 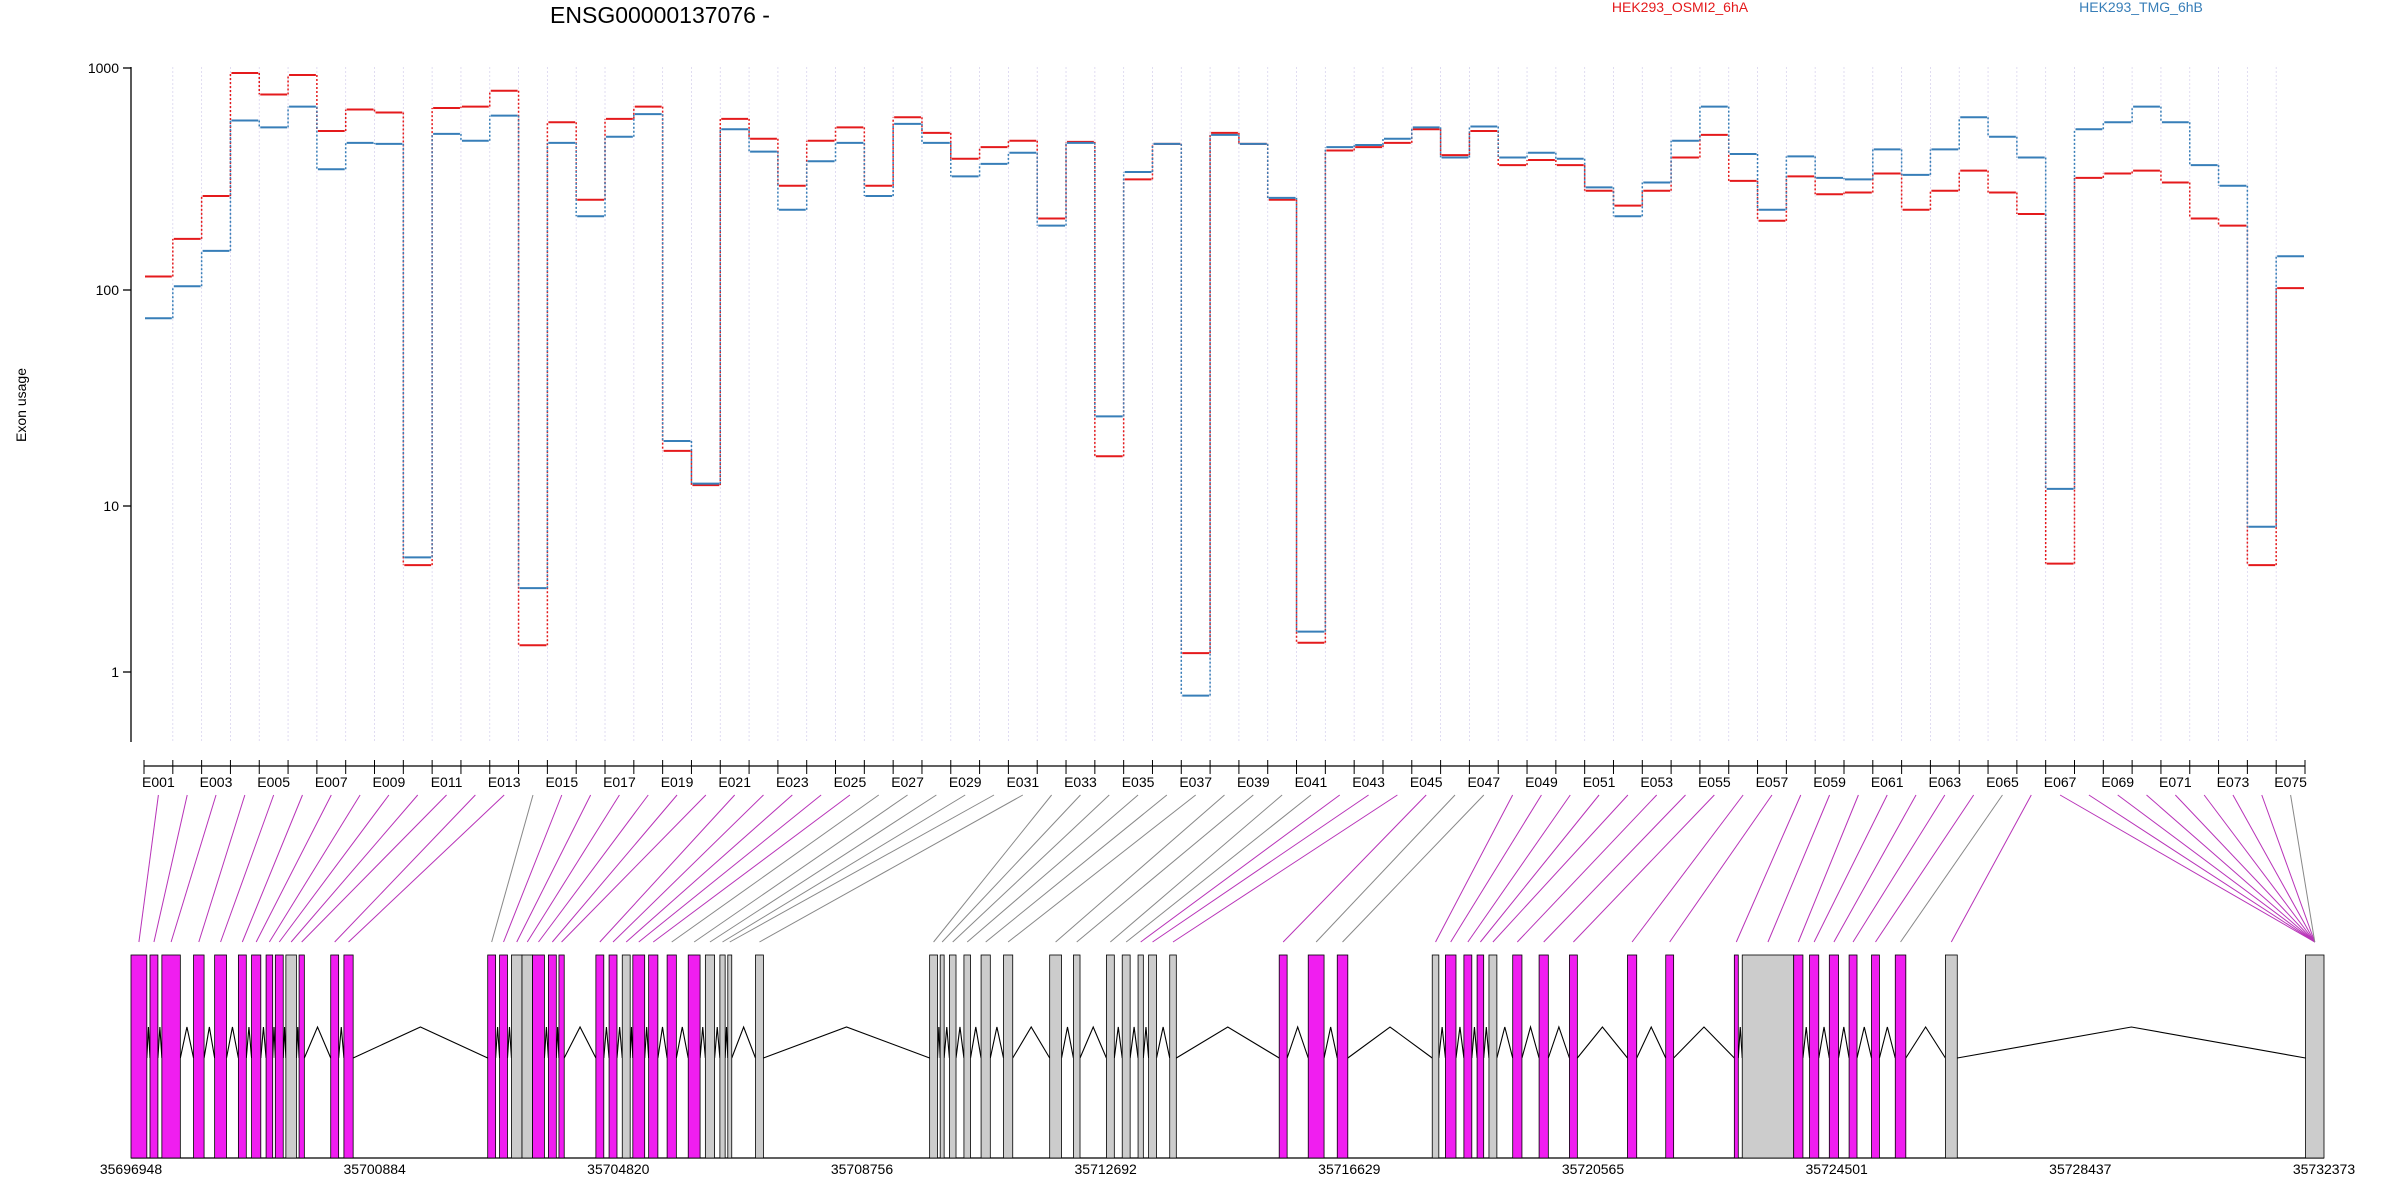 What do you see at coordinates (103, 68) in the screenshot?
I see `y-tick-label: 1000` at bounding box center [103, 68].